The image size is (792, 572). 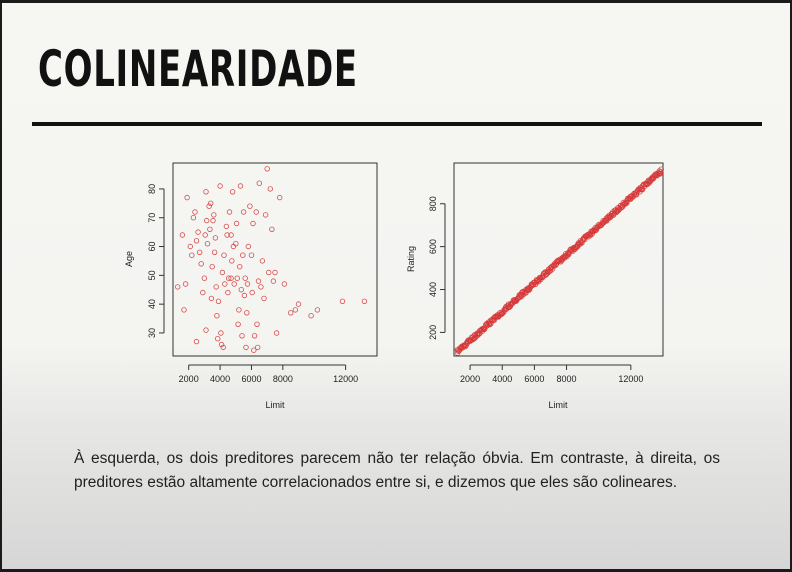 What do you see at coordinates (502, 379) in the screenshot?
I see `x-tick-label: 4000` at bounding box center [502, 379].